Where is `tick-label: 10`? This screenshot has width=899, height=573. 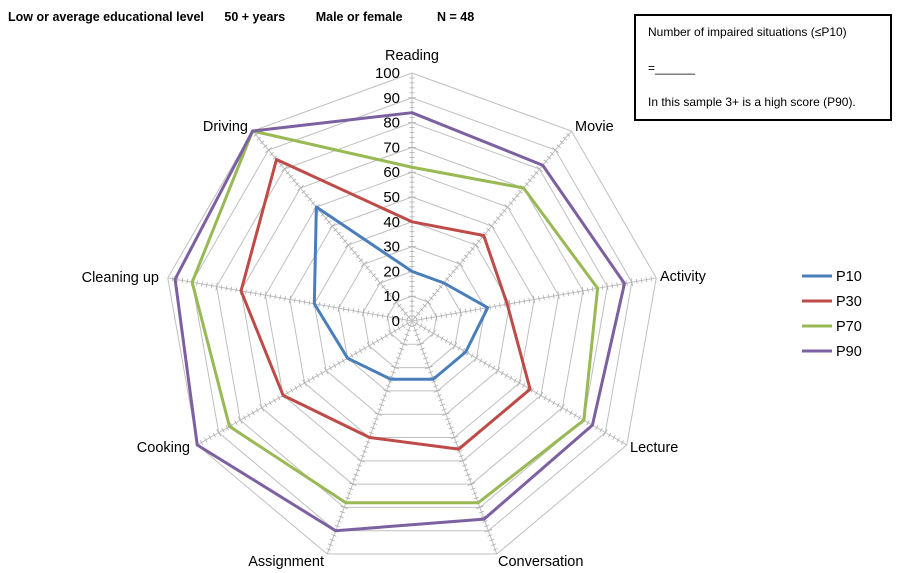 tick-label: 10 is located at coordinates (391, 296).